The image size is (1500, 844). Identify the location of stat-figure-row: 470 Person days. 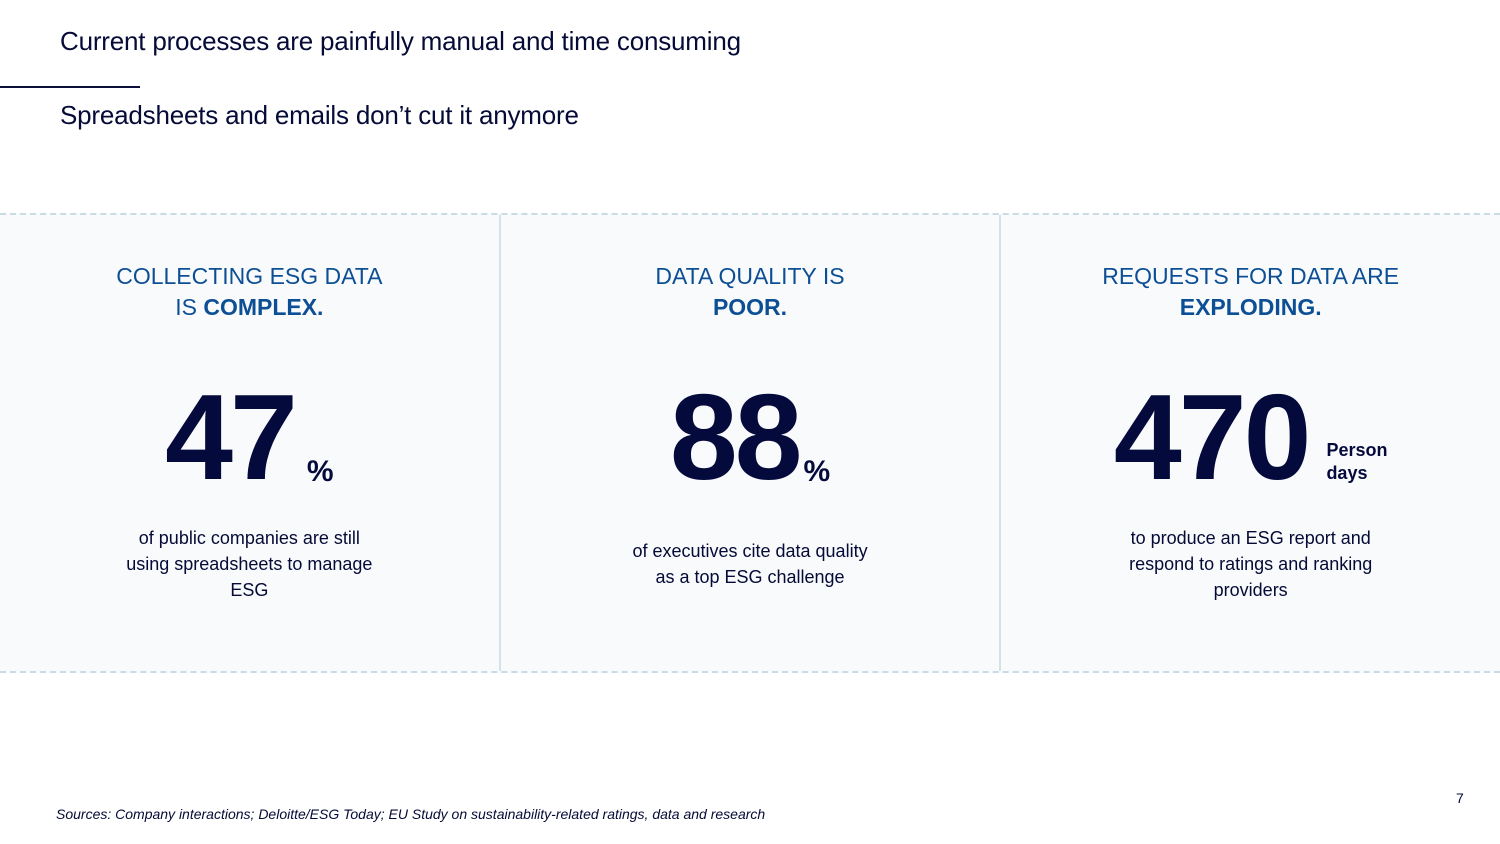
(1250, 437).